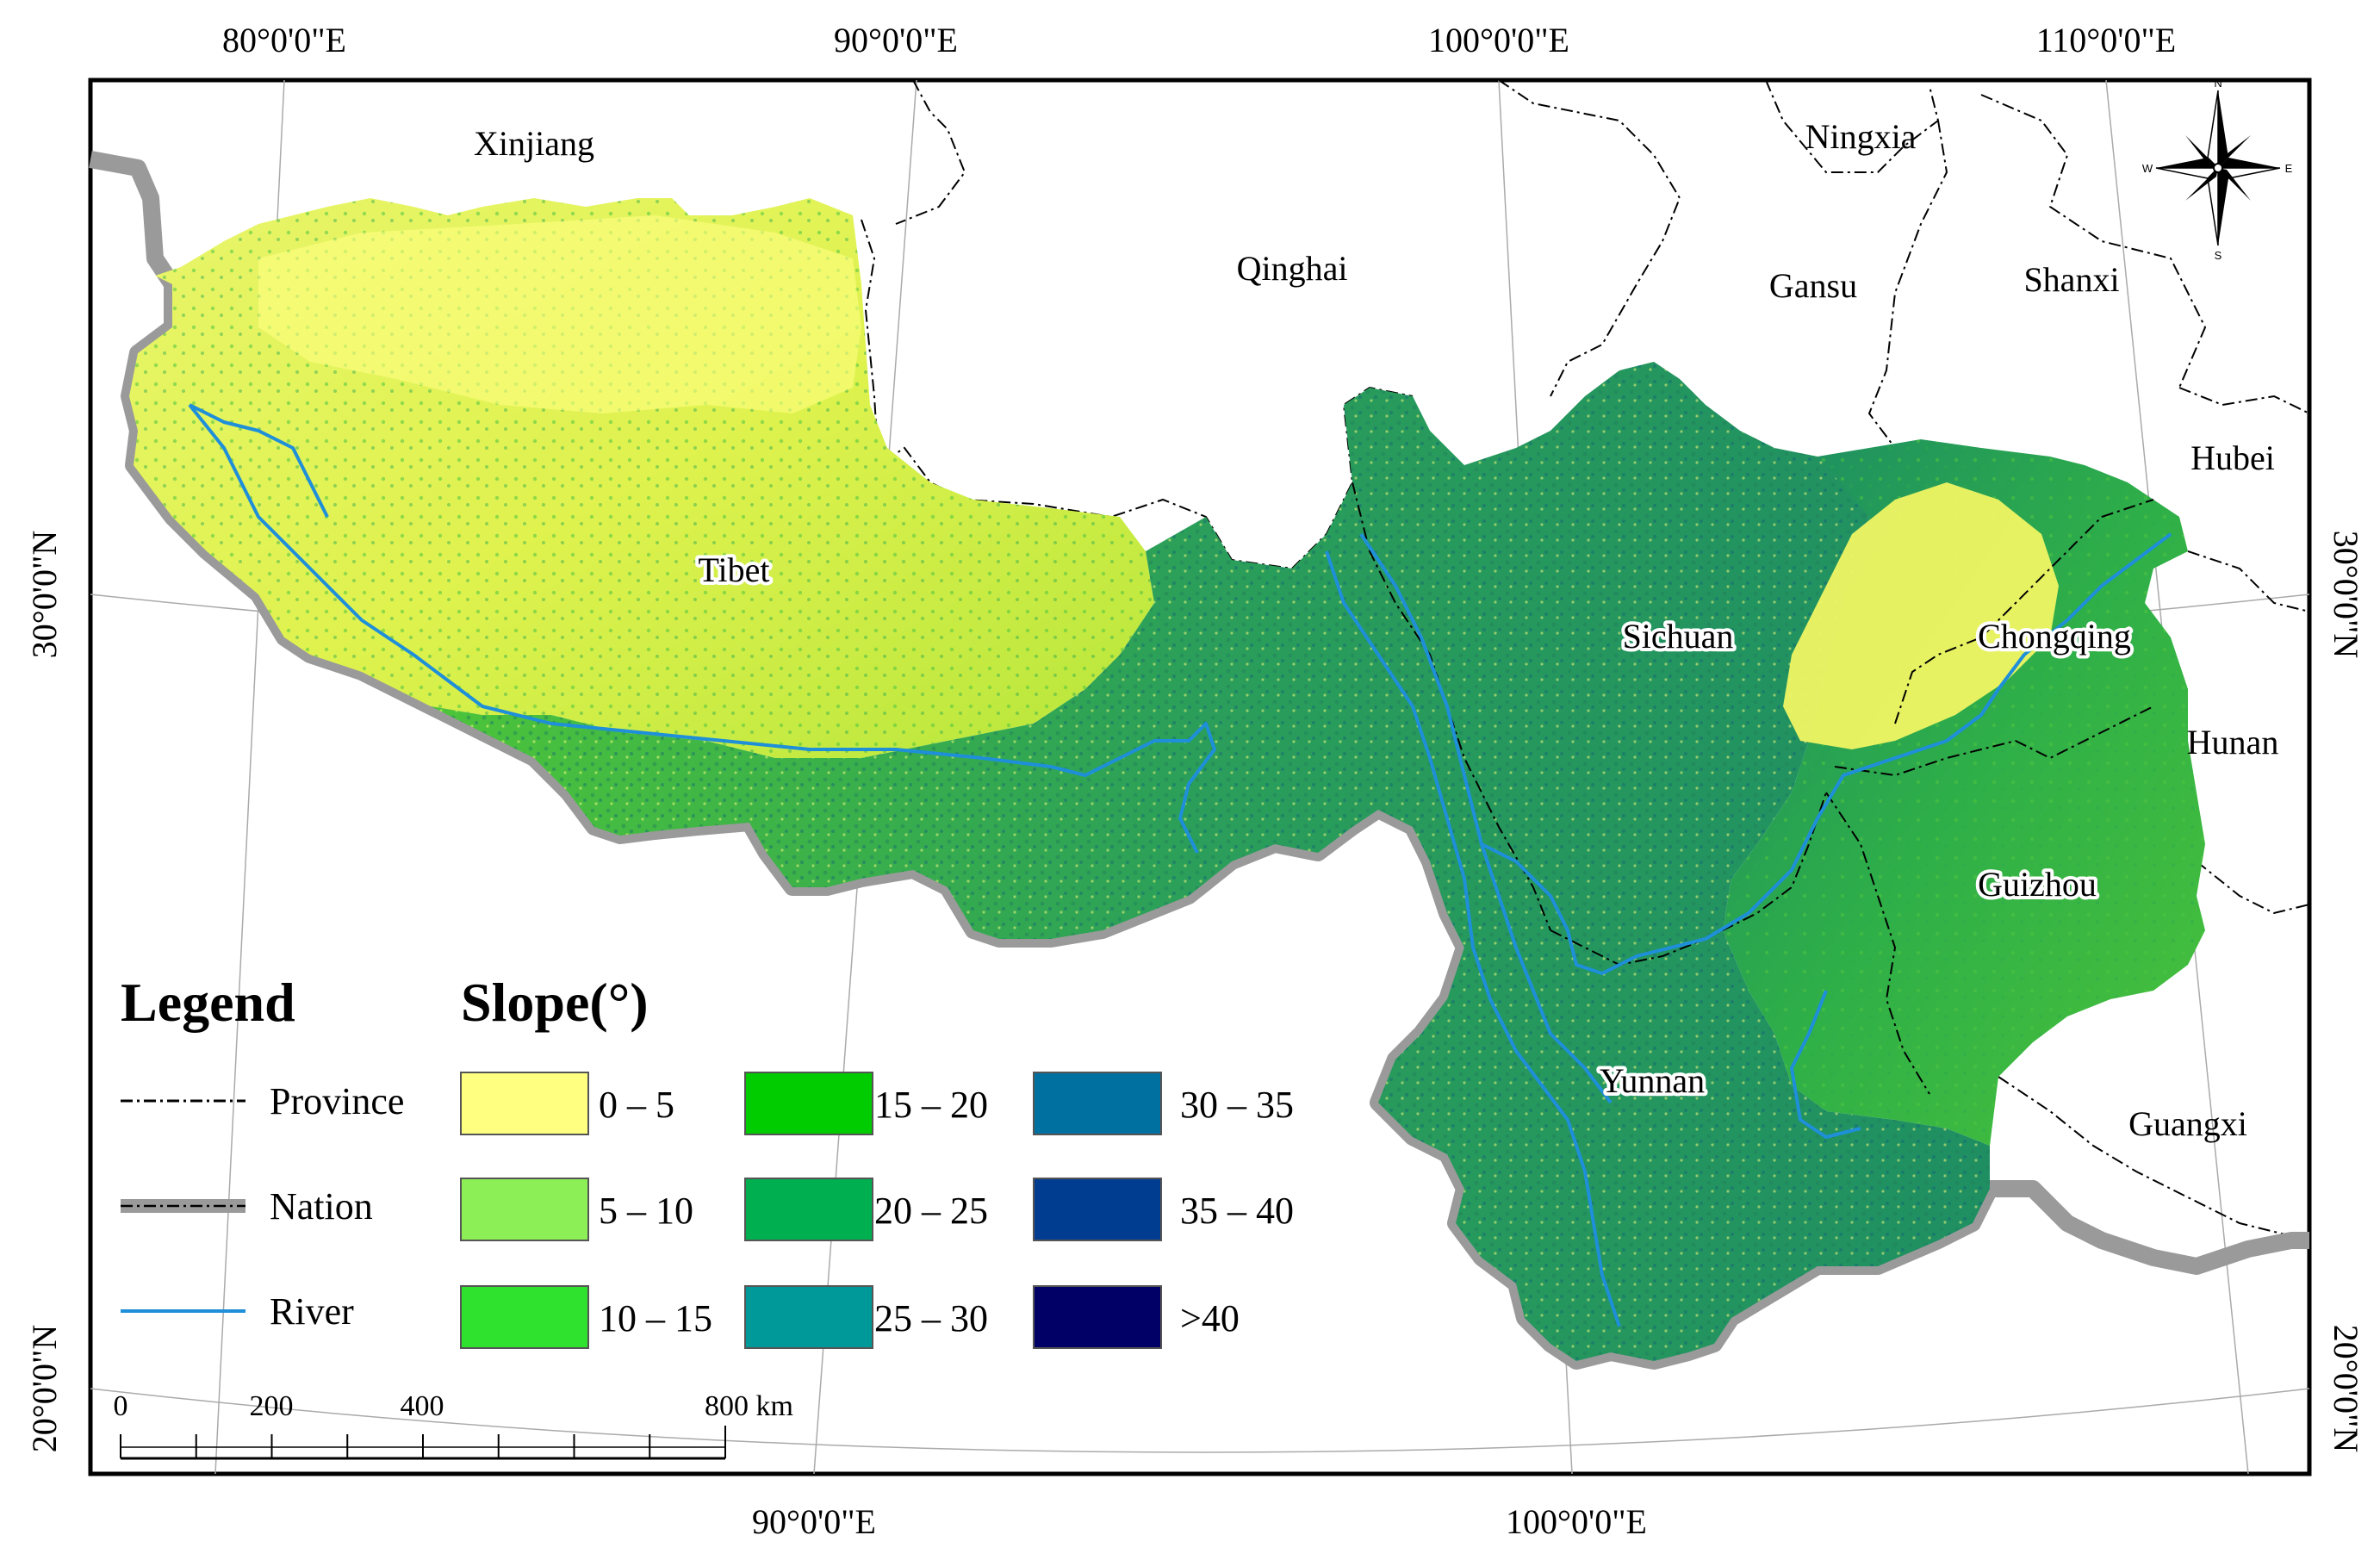 The height and width of the screenshot is (1560, 2380). I want to click on lat-label-left-30n: 30°0'0"N, so click(45, 594).